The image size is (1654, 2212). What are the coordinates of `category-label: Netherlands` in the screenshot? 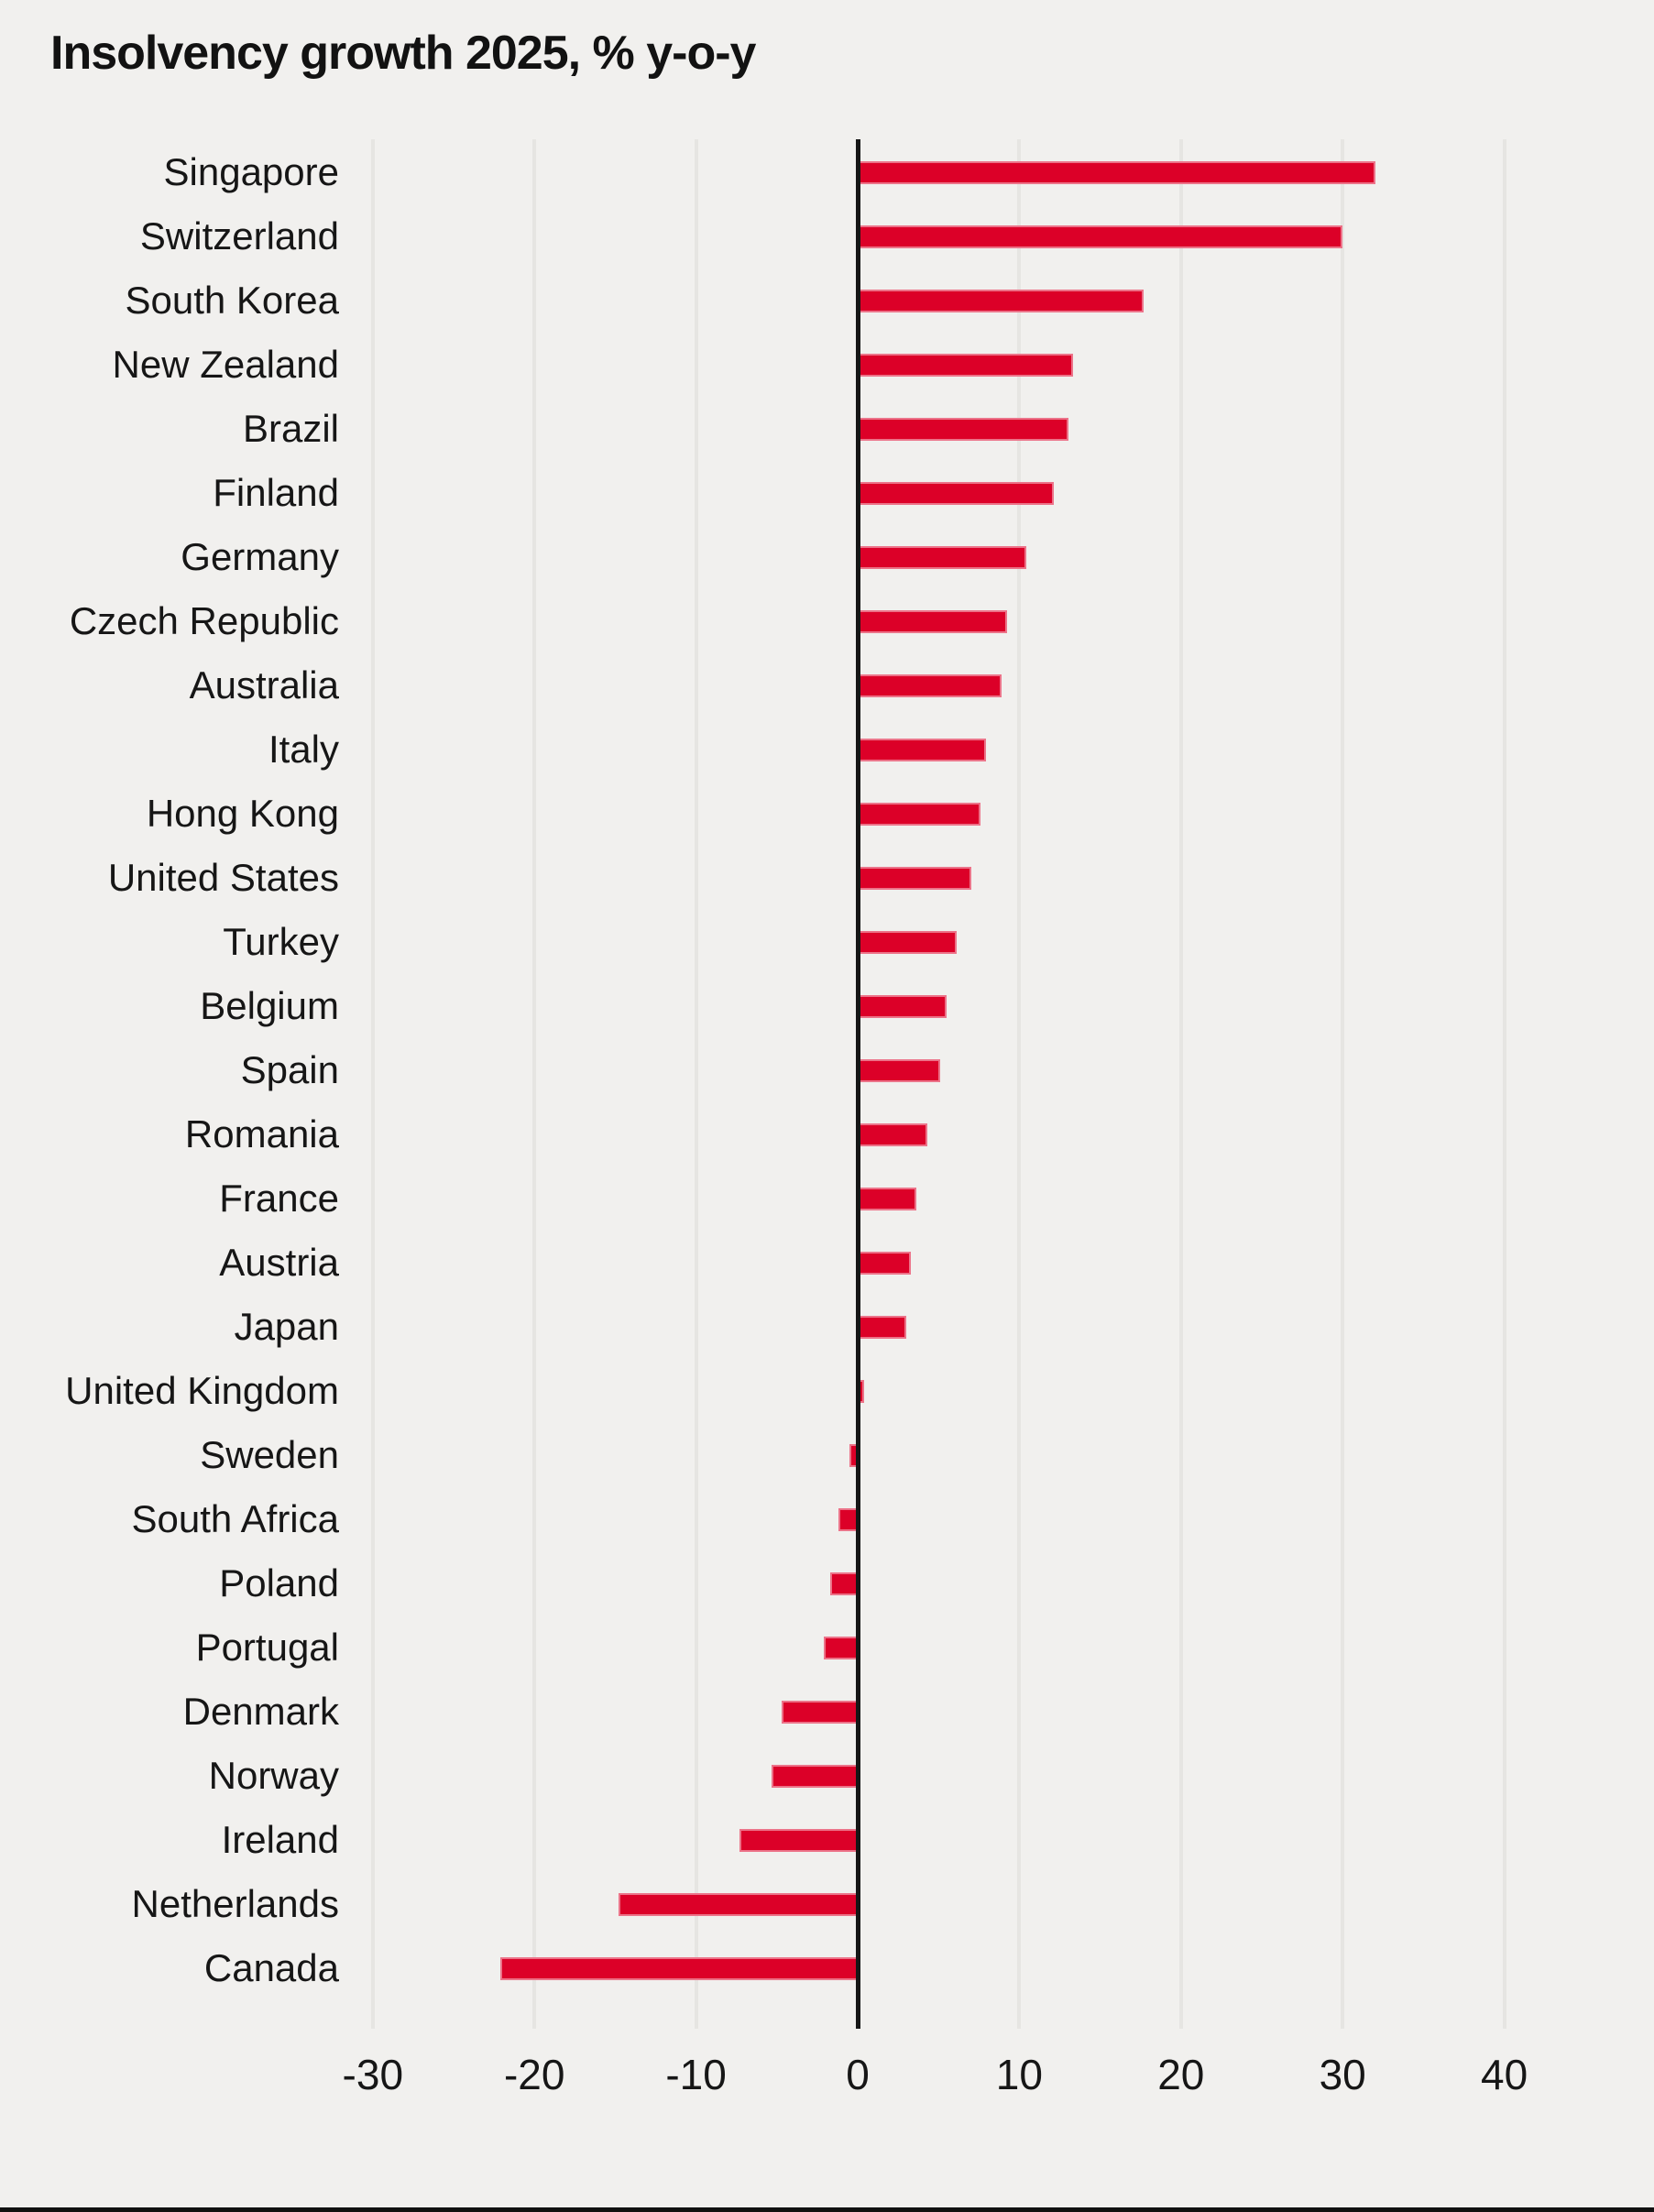 It's located at (235, 1903).